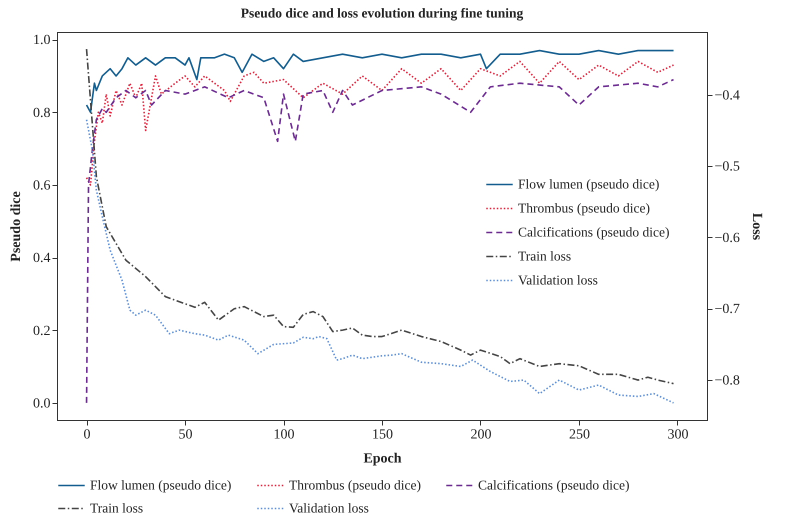 The height and width of the screenshot is (529, 787). I want to click on x-tick-label: 250, so click(579, 435).